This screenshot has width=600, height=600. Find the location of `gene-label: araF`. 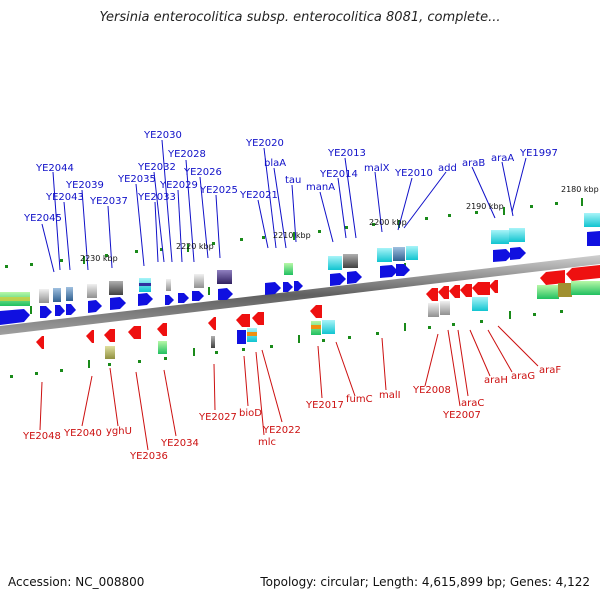

gene-label: araF is located at coordinates (550, 370).